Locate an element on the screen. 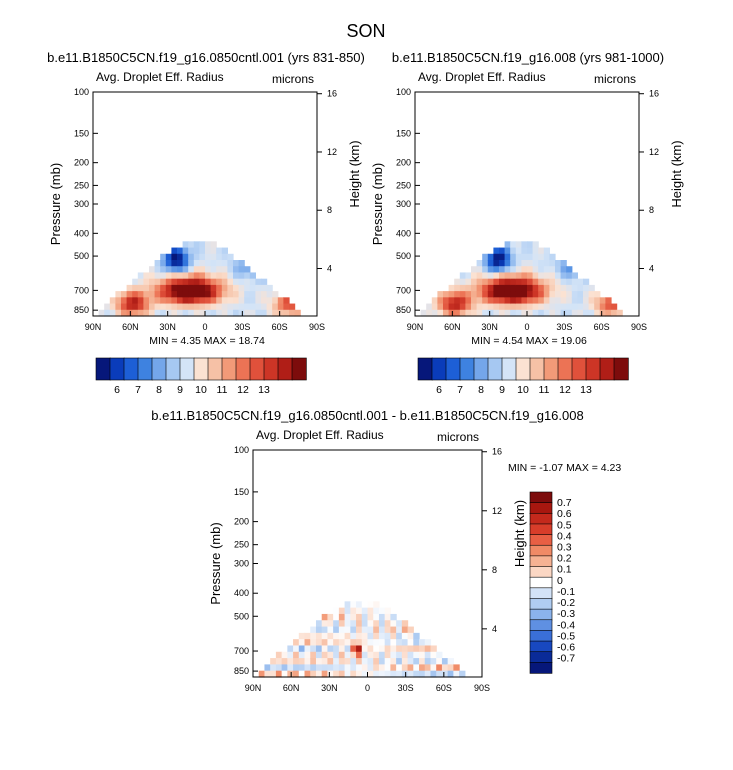 This screenshot has width=733, height=770. y-tick-label: 400 is located at coordinates (403, 233).